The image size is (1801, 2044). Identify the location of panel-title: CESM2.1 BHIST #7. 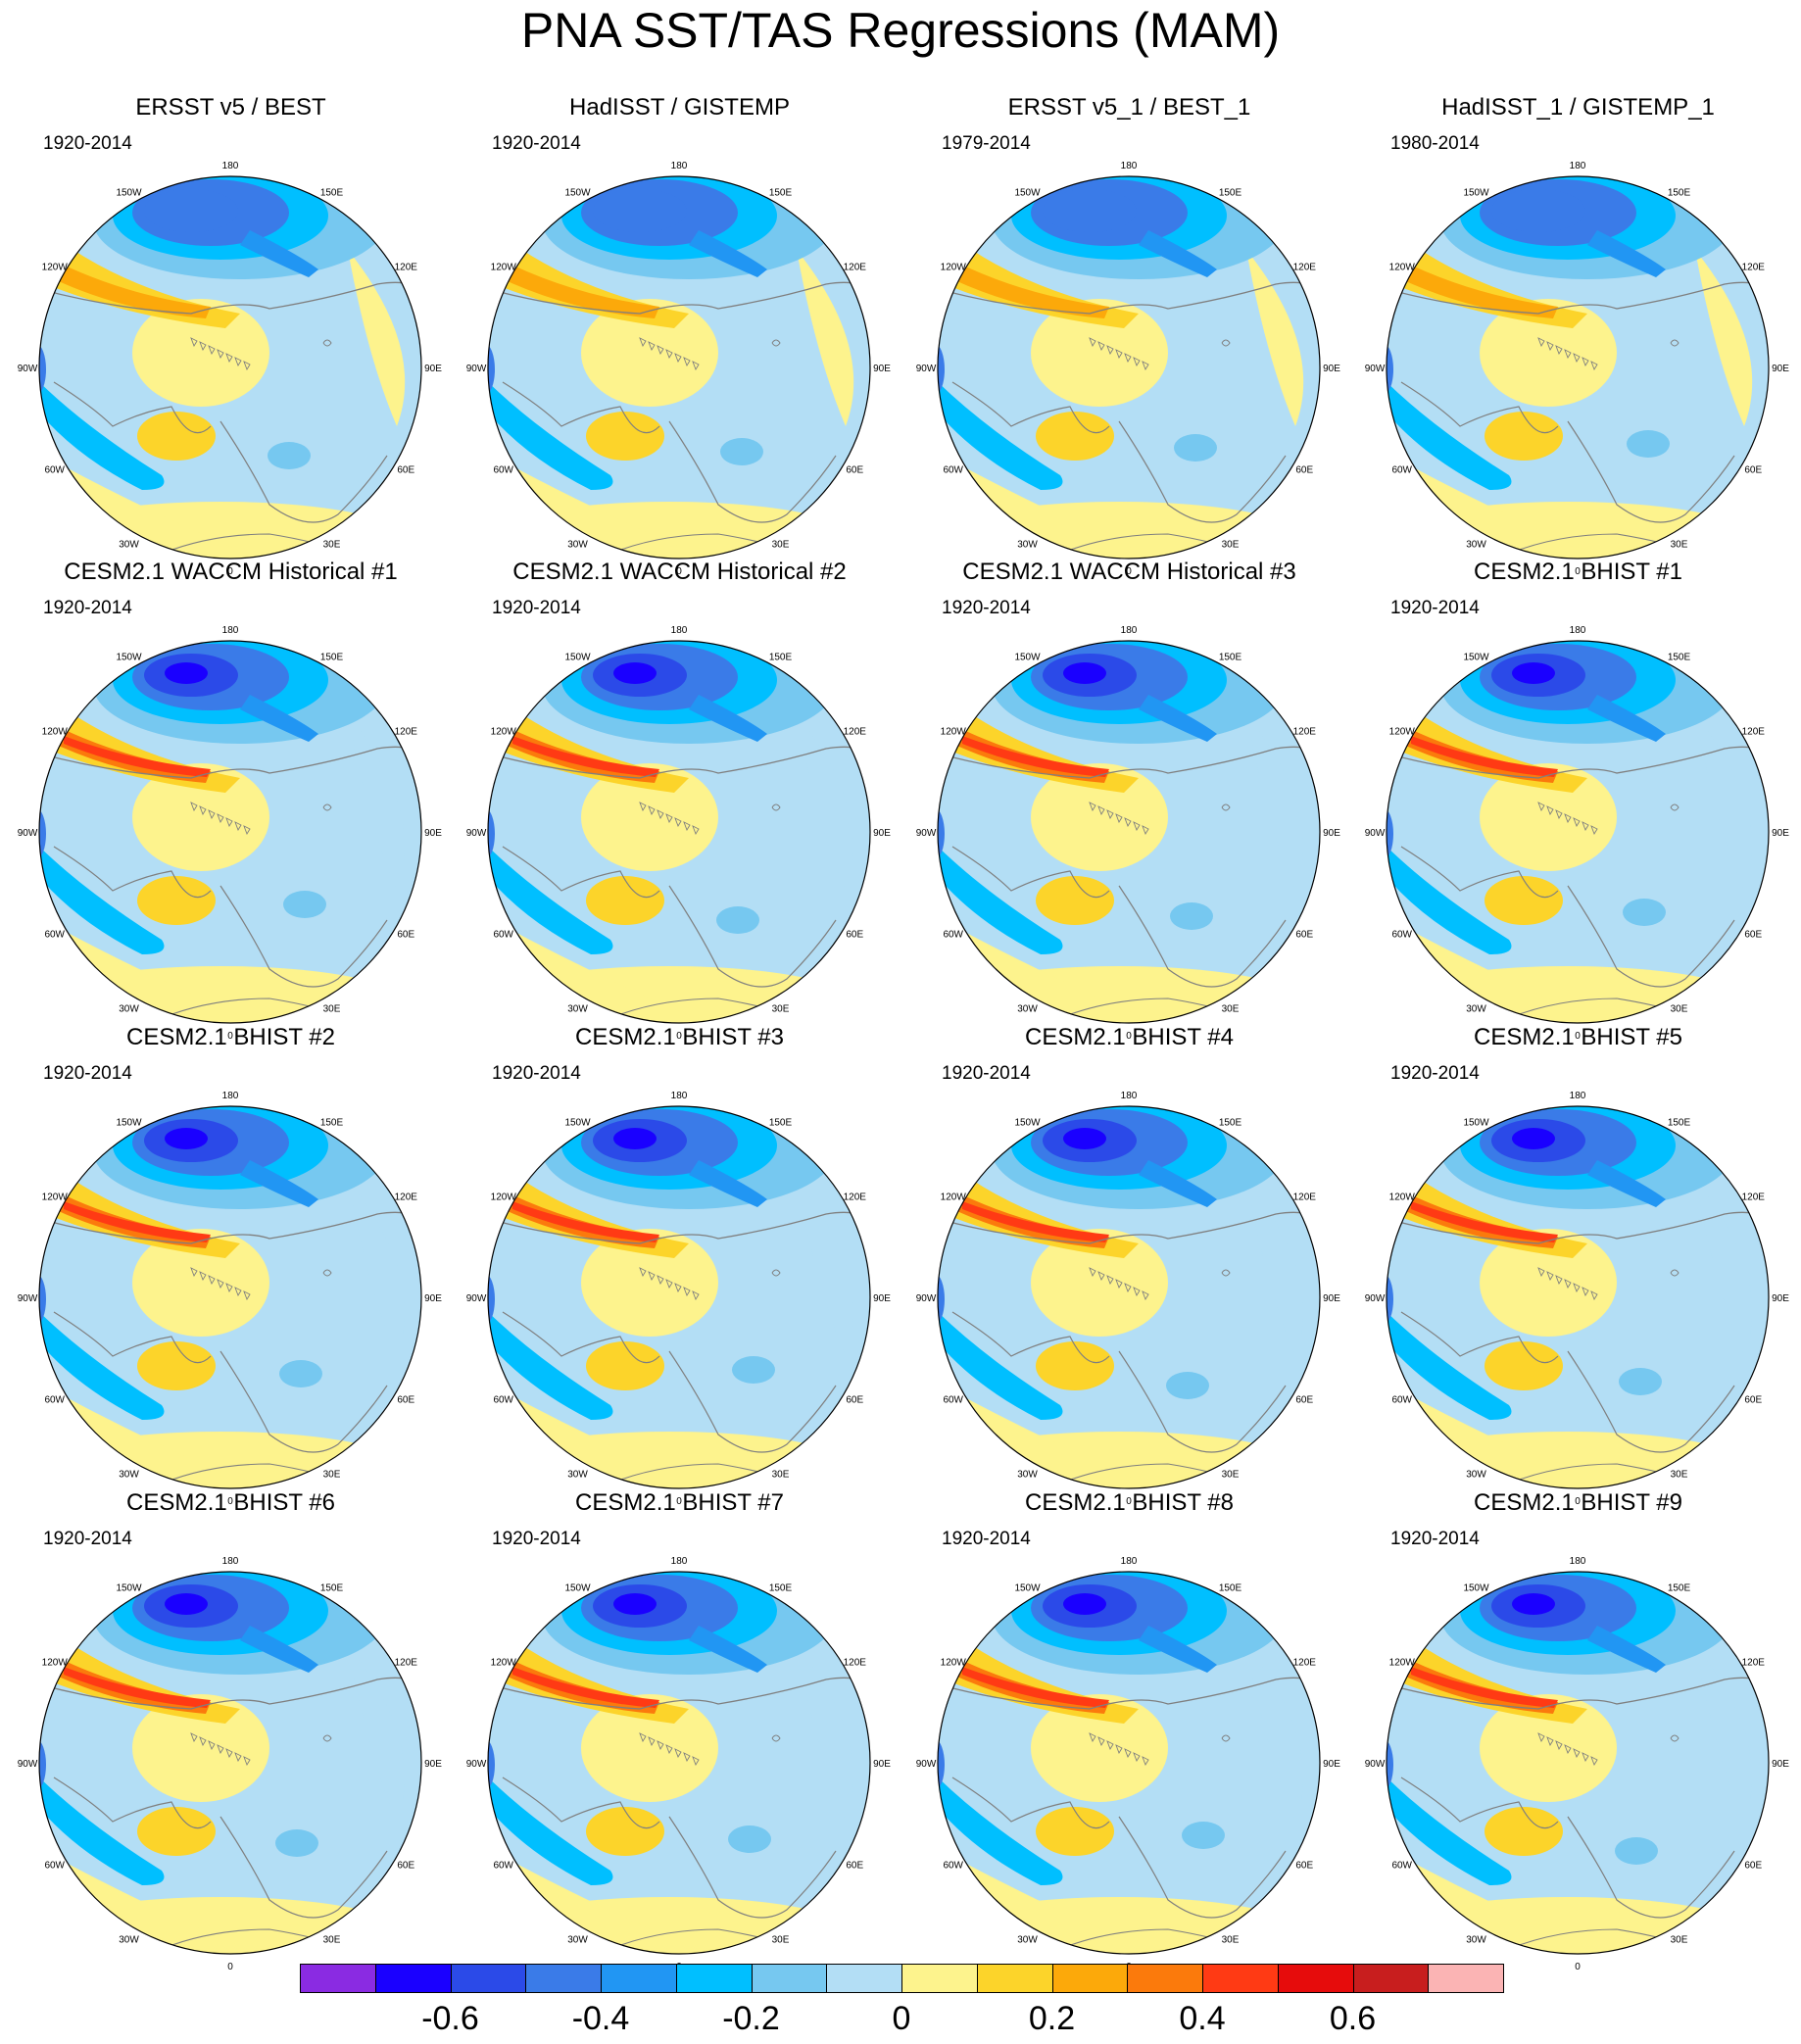
(679, 1502).